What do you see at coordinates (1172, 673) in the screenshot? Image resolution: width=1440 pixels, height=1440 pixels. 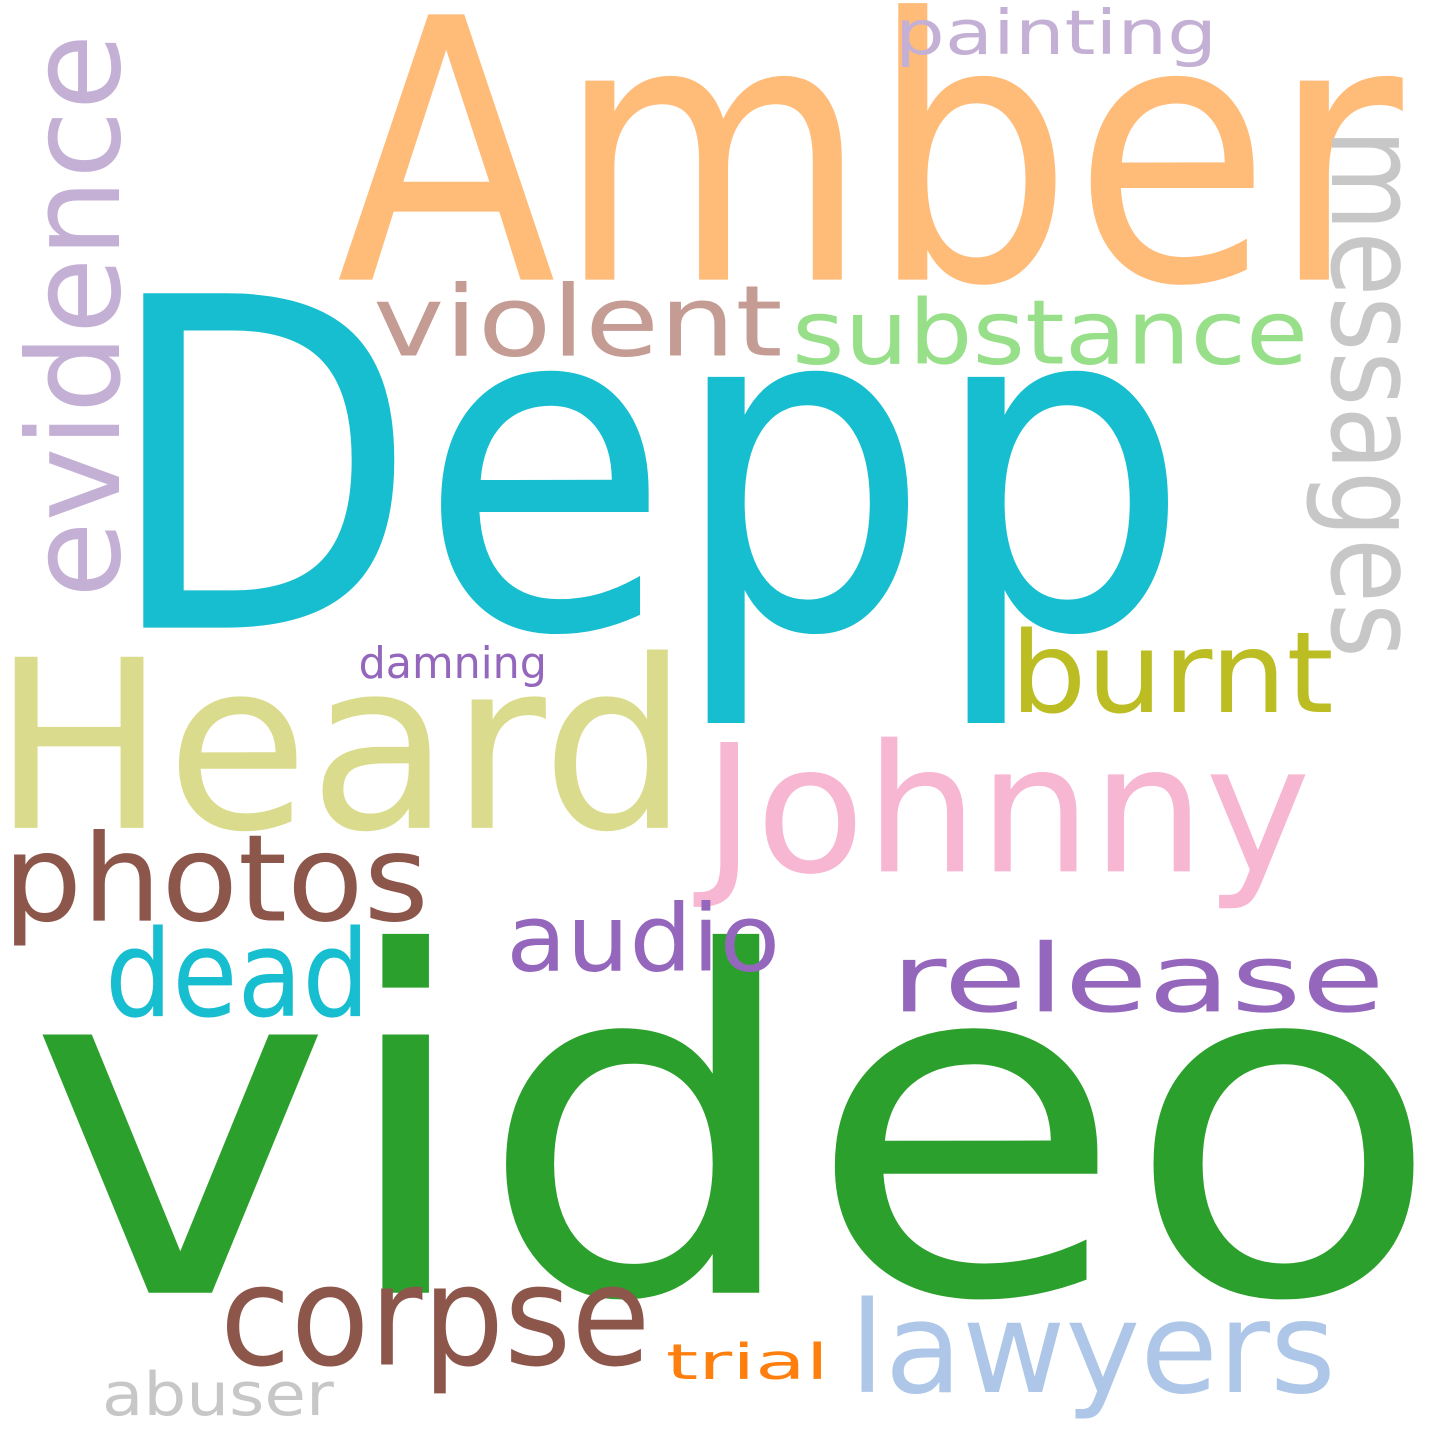 I see `word-burnt: burnt` at bounding box center [1172, 673].